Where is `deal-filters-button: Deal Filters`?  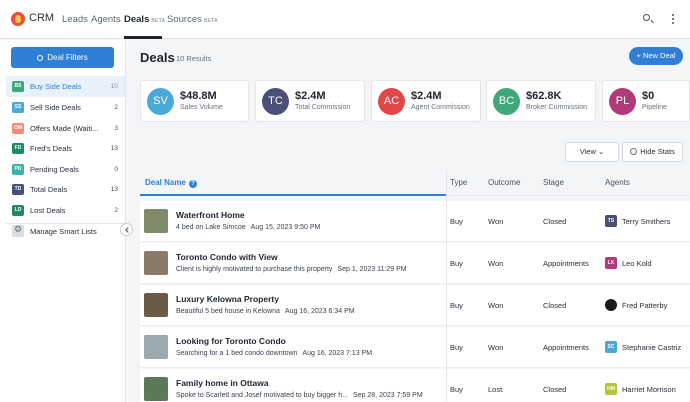
deal-filters-button: Deal Filters is located at coordinates (62, 57).